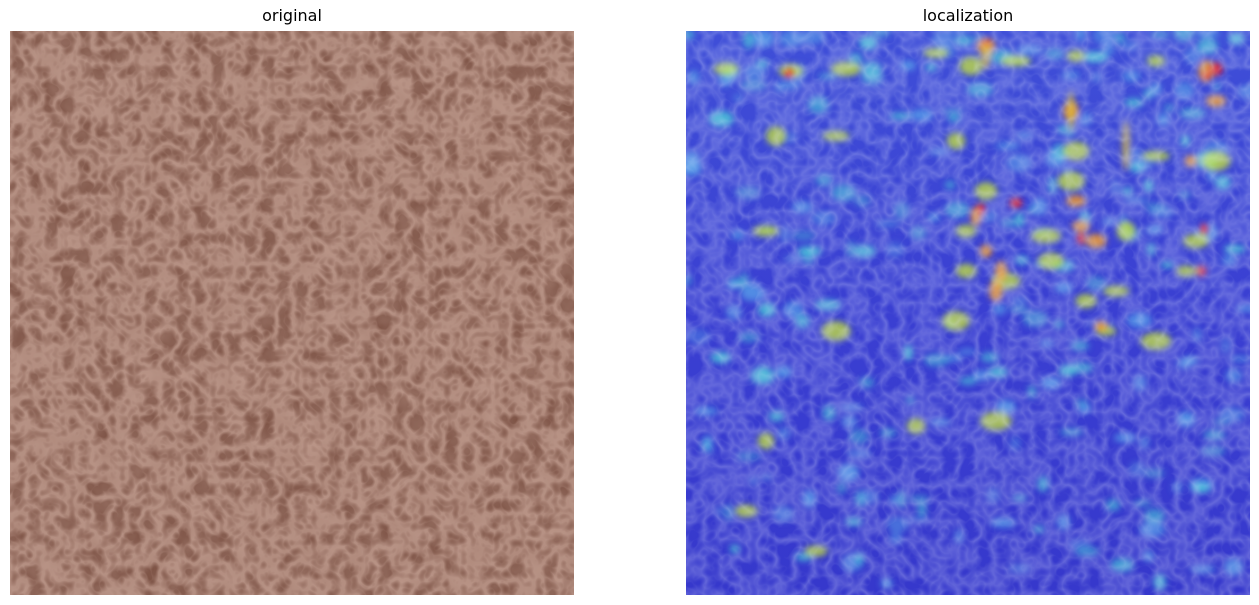 The width and height of the screenshot is (1259, 605). Describe the element at coordinates (292, 15) in the screenshot. I see `original-title: original` at that location.